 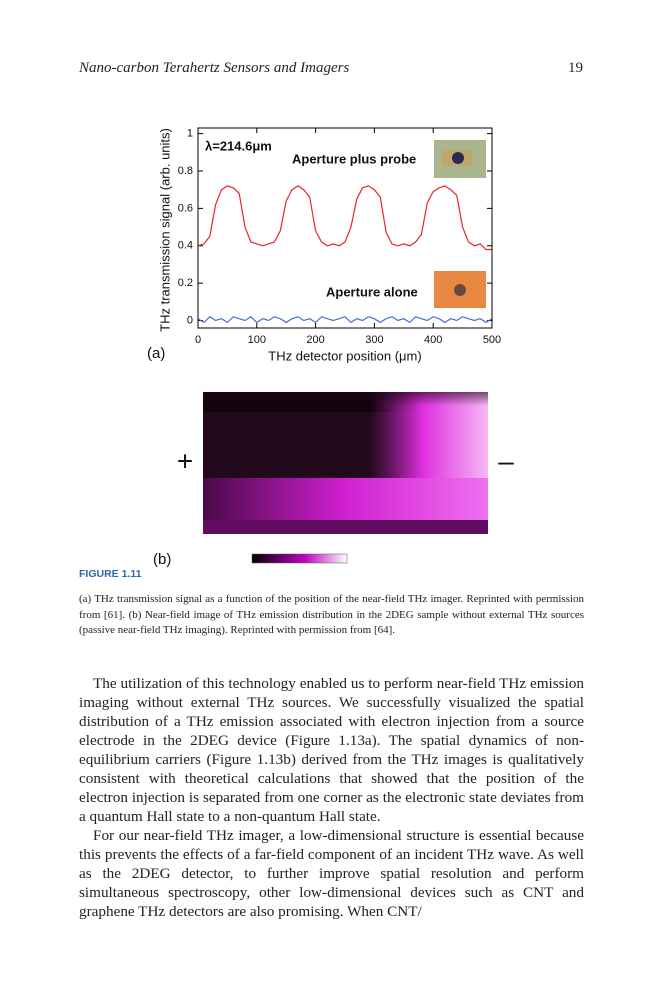 I want to click on y-tick-label: 0.2, so click(x=185, y=283).